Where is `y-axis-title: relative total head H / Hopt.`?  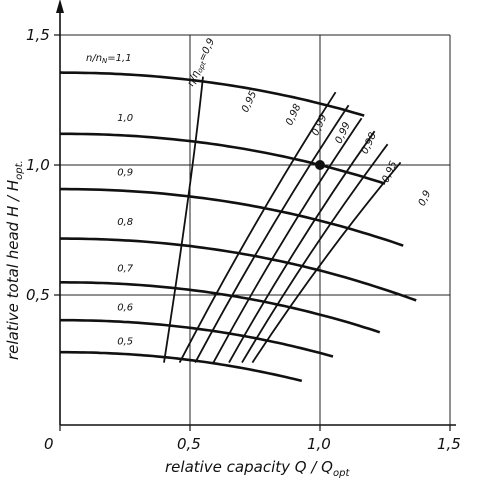
y-axis-title: relative total head H / Hopt. is located at coordinates (14, 260).